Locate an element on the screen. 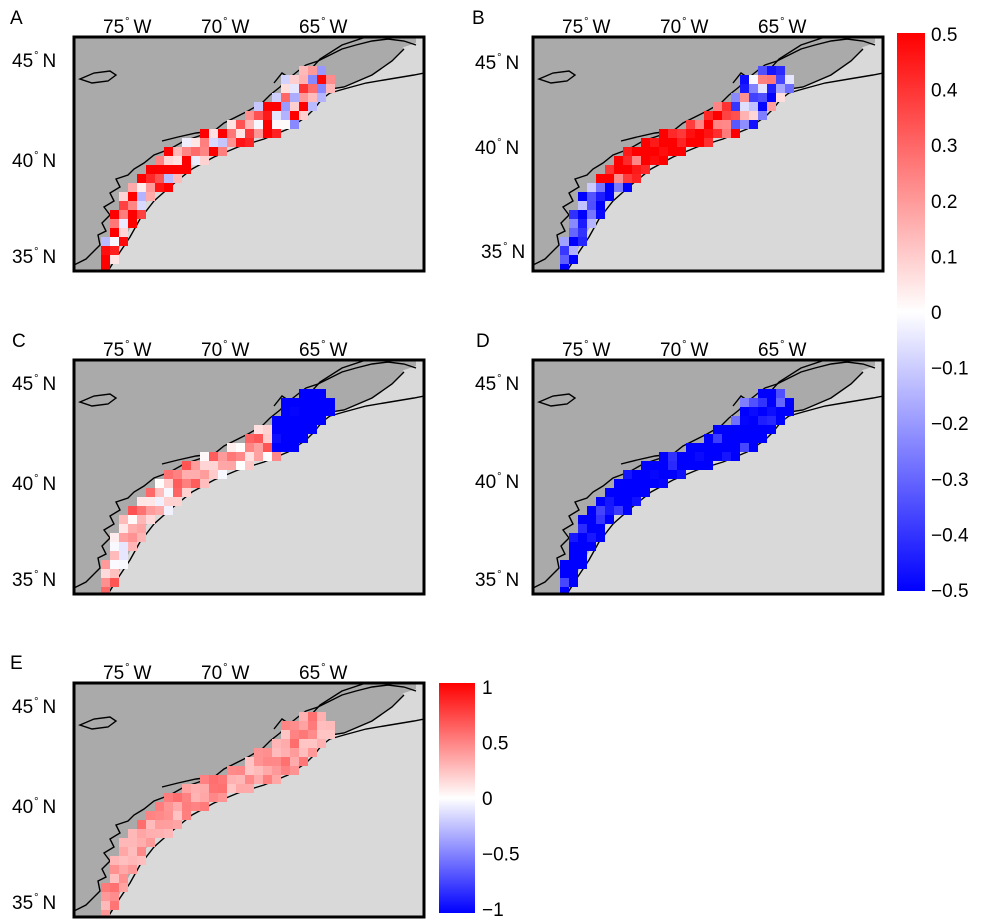 This screenshot has width=987, height=922. lon-tick-65w: 65° W is located at coordinates (782, 350).